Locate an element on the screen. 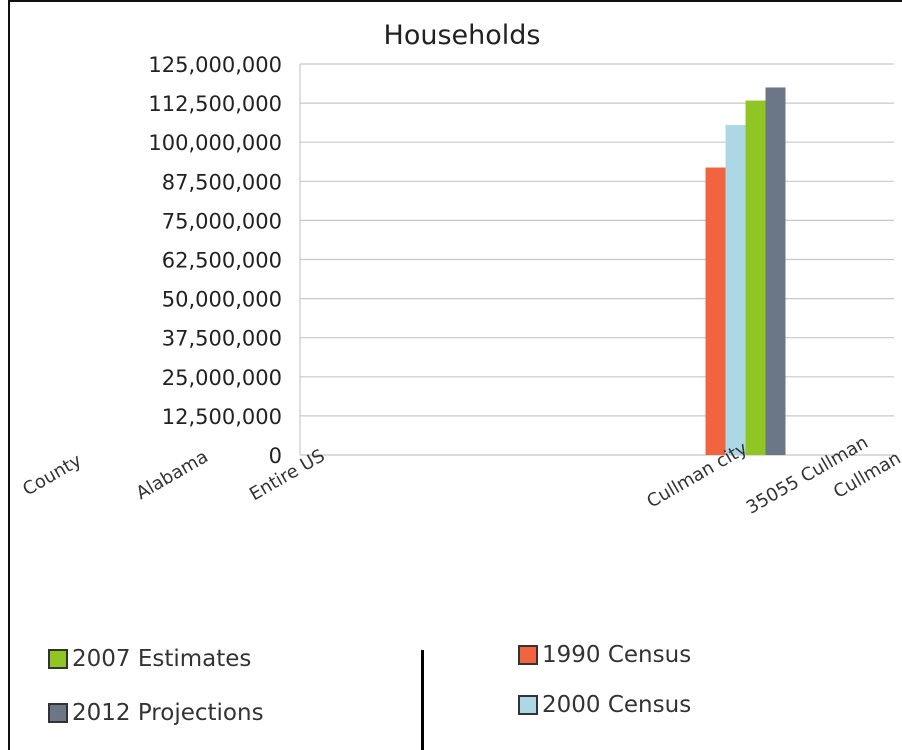 Image resolution: width=902 pixels, height=750 pixels. y-tick-label: 0 is located at coordinates (275, 456).